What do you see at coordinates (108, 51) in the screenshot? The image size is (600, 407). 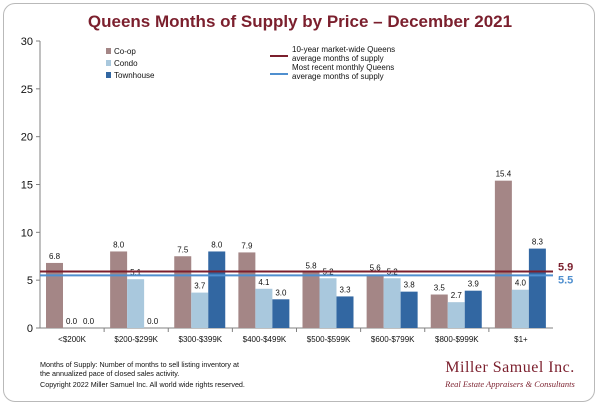 I see `legend-swatch-co-op` at bounding box center [108, 51].